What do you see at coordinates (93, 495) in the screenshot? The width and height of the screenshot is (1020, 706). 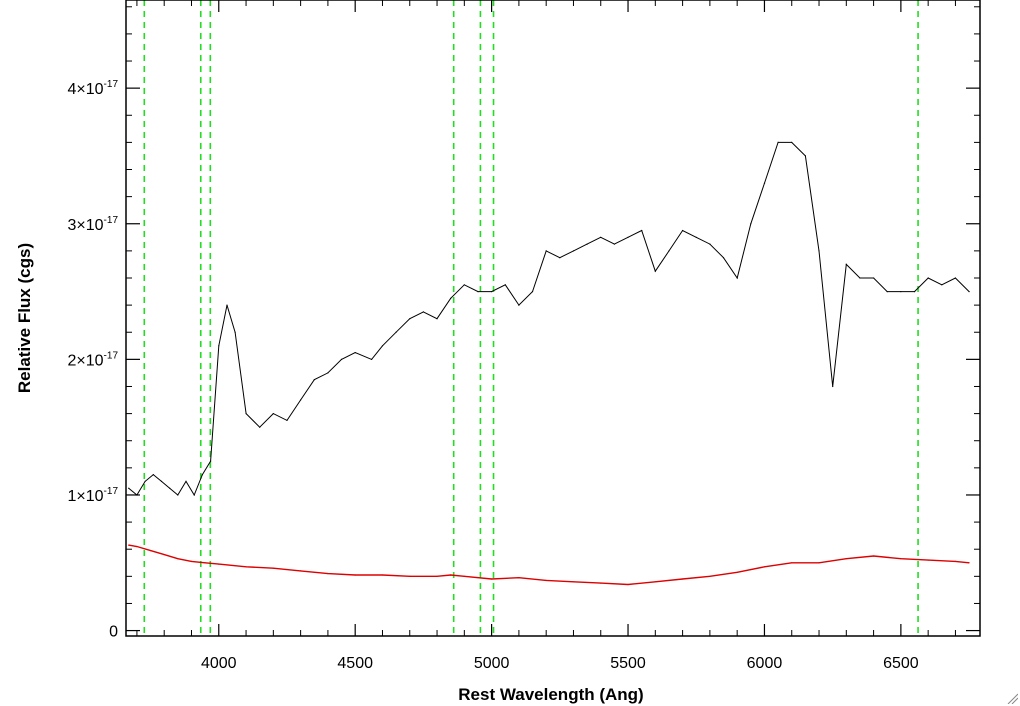 I see `y-tick-label: 1×10⁻¹⁷` at bounding box center [93, 495].